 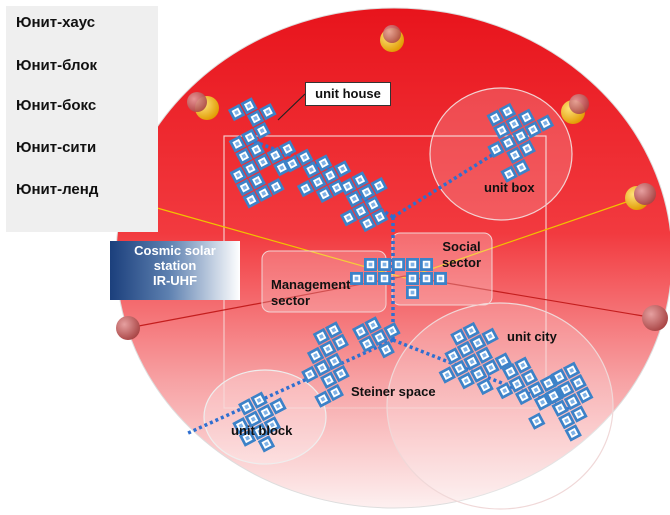 What do you see at coordinates (462, 262) in the screenshot?
I see `social-sector-line-2: sector` at bounding box center [462, 262].